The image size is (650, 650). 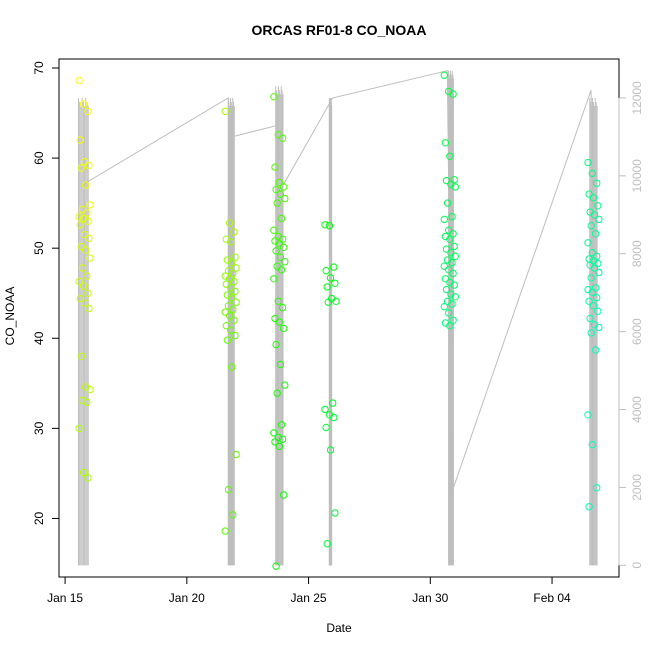 I want to click on y2-tick-label: 12000, so click(x=637, y=98).